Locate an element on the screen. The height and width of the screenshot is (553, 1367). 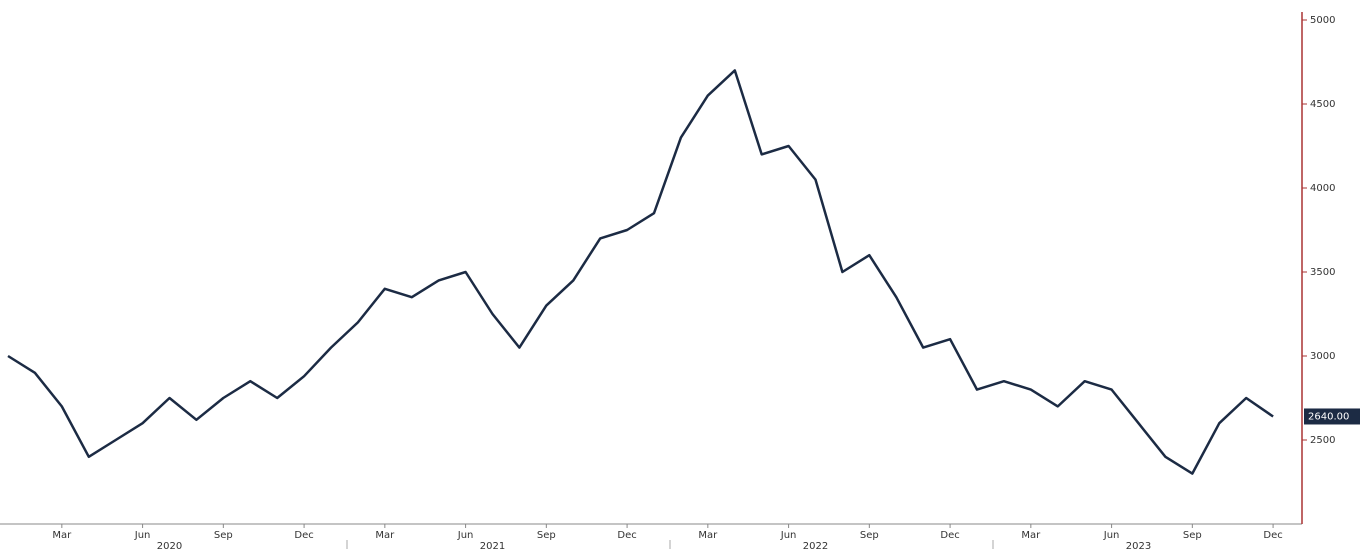
value-label-box is located at coordinates (1332, 416).